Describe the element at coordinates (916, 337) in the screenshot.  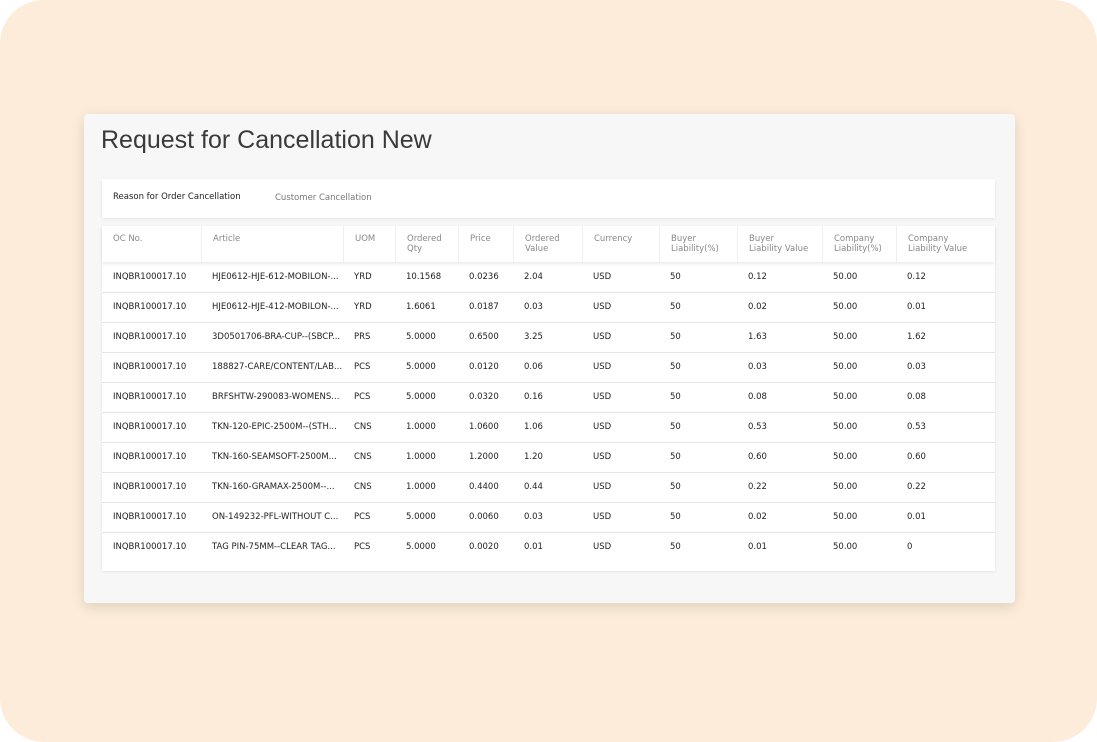
I see `table-cell: 1.62` at that location.